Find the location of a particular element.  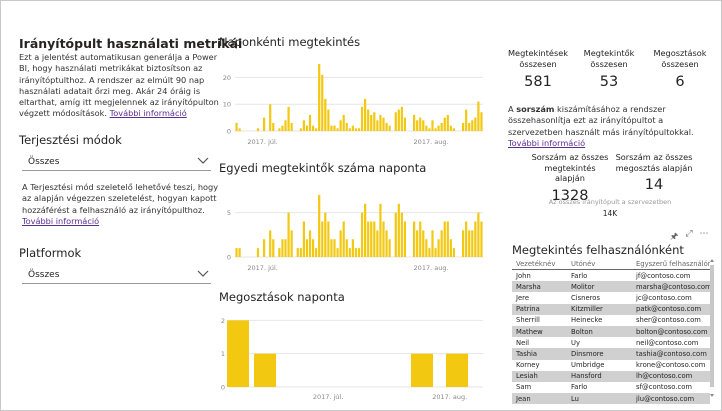

table-row: Mathew Bolton bolton@contoso.com is located at coordinates (611, 331).